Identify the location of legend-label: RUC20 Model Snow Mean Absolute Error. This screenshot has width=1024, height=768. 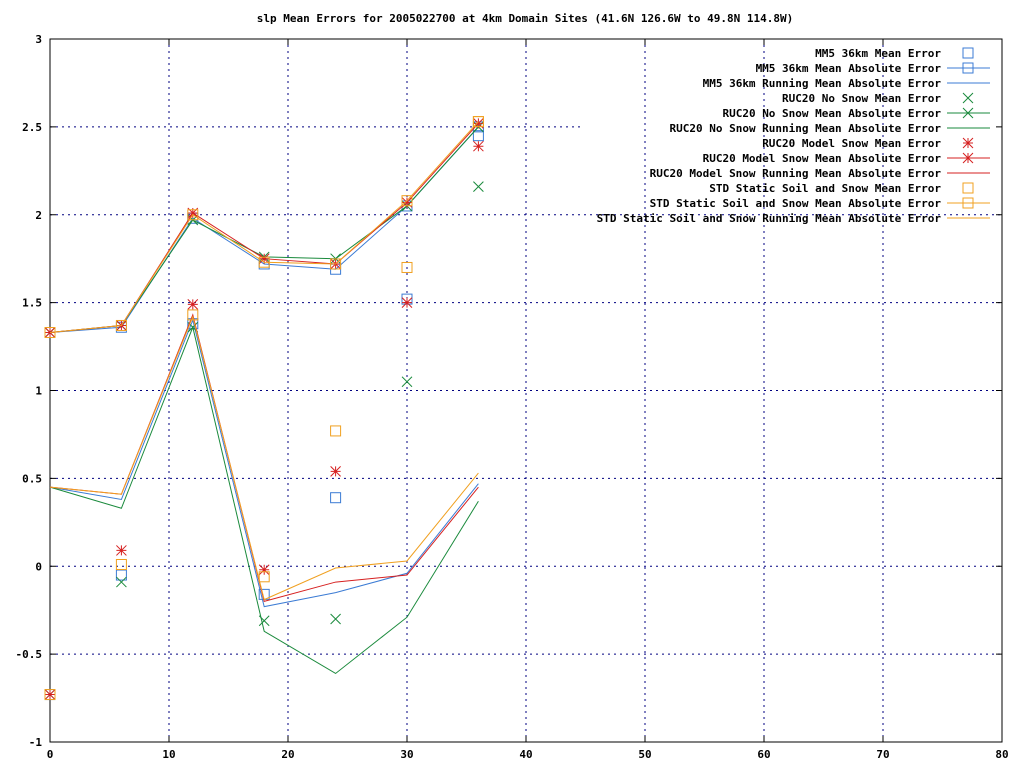
(822, 158).